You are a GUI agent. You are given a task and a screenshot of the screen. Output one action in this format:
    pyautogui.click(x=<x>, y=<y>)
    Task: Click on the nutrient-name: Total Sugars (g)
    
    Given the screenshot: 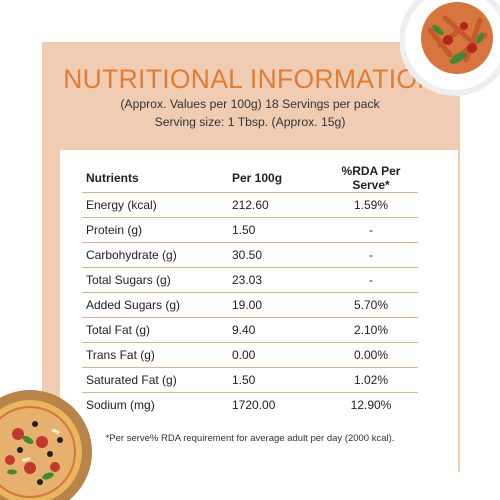 What is the action you would take?
    pyautogui.click(x=155, y=280)
    